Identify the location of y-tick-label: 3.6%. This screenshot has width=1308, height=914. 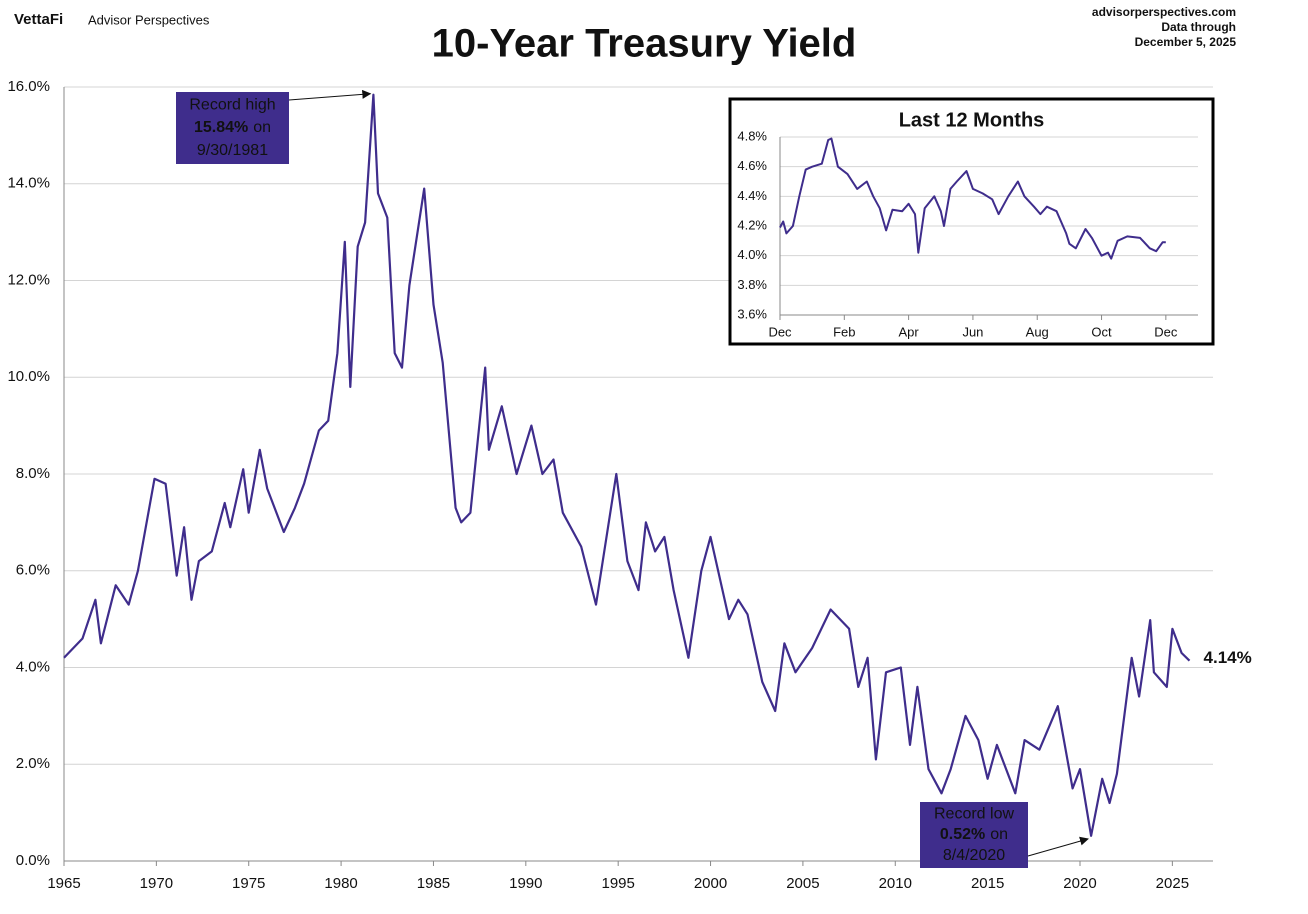
(752, 313).